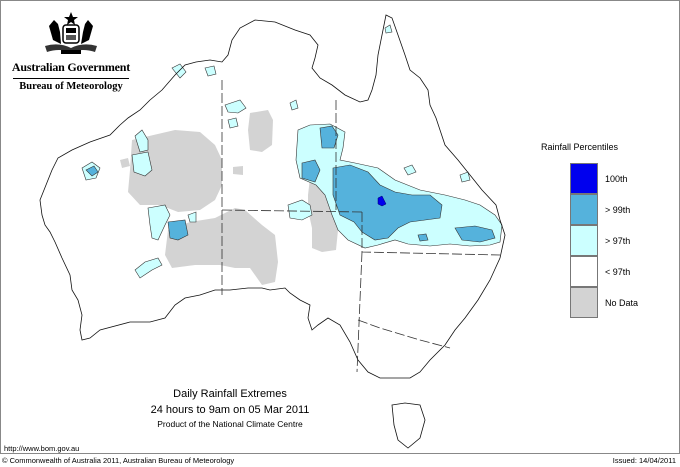 This screenshot has width=680, height=467. I want to click on legend-label: > 97th, so click(618, 240).